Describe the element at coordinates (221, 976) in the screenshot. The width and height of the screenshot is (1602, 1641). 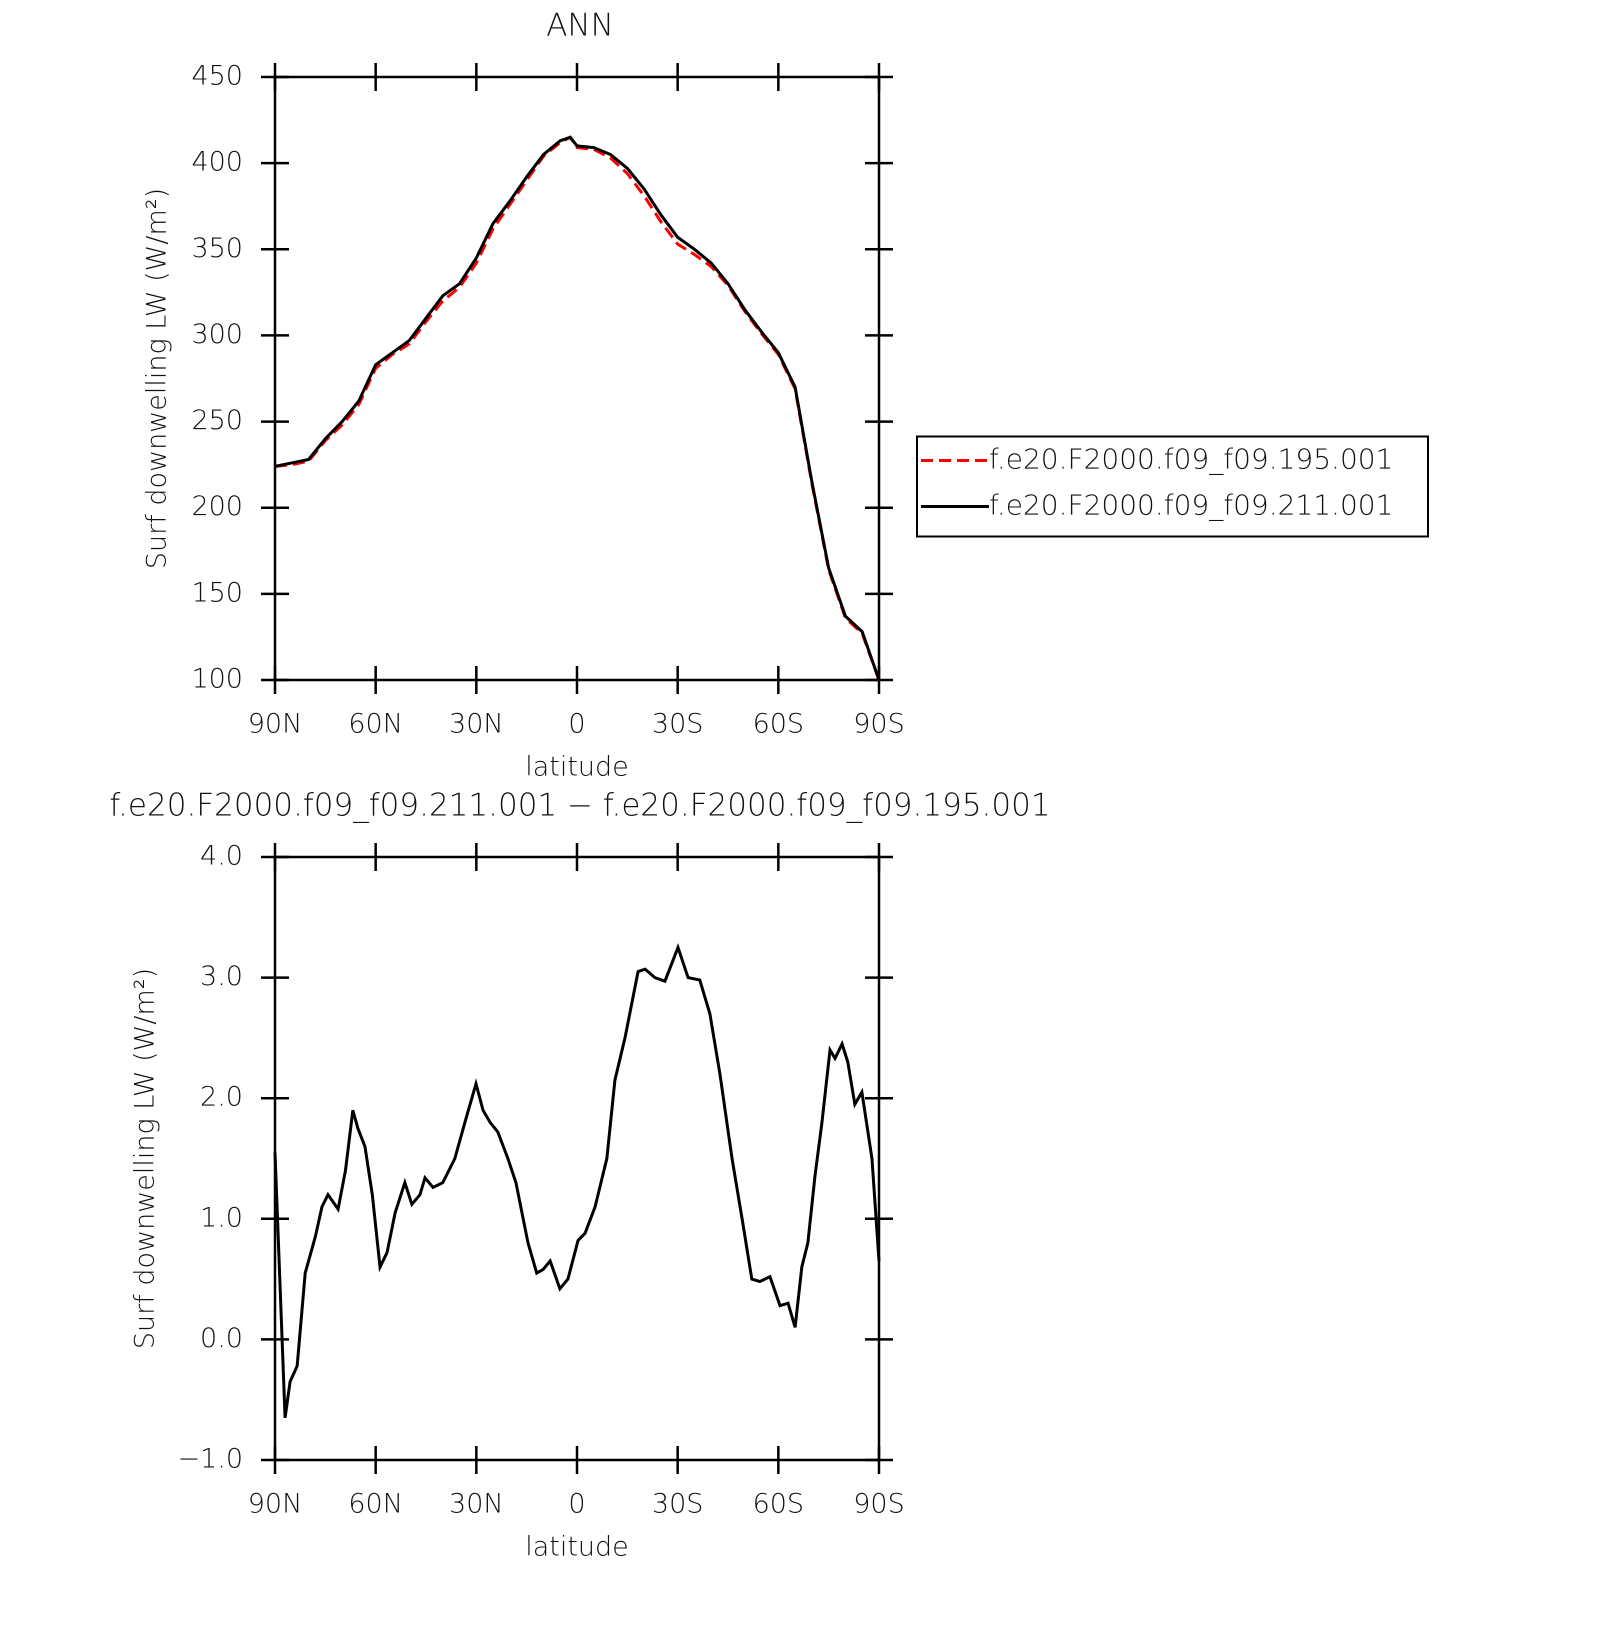
I see `y-tick-label: 3.0` at that location.